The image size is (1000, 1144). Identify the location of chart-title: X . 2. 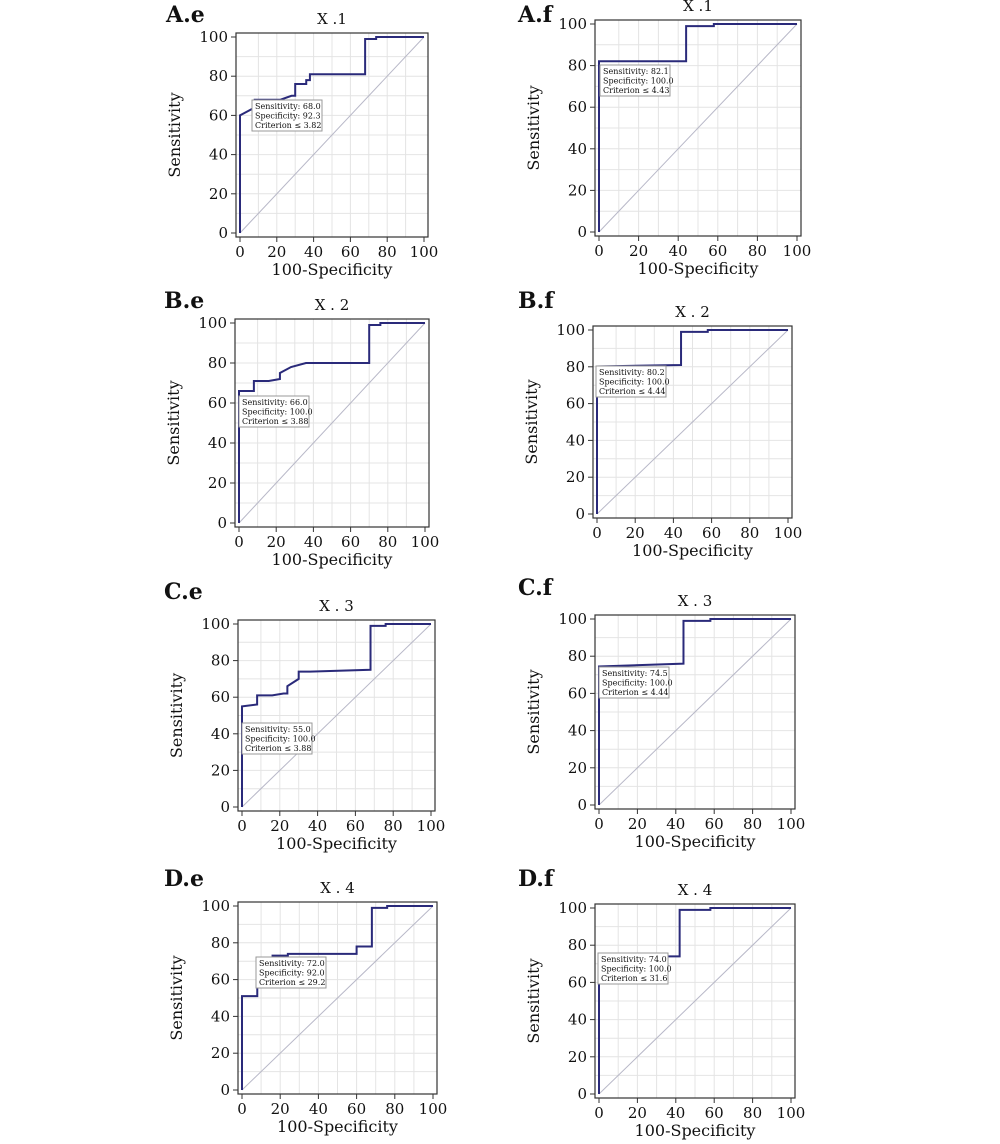
(692, 312).